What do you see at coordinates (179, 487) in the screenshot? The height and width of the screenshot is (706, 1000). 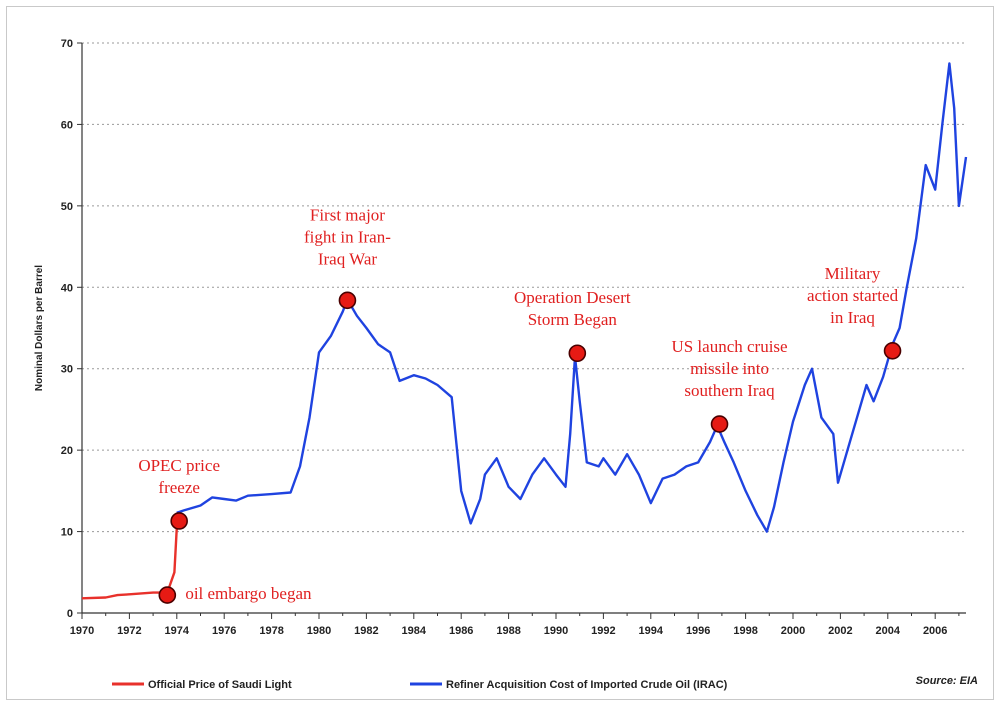 I see `event-annotation-text: freeze` at bounding box center [179, 487].